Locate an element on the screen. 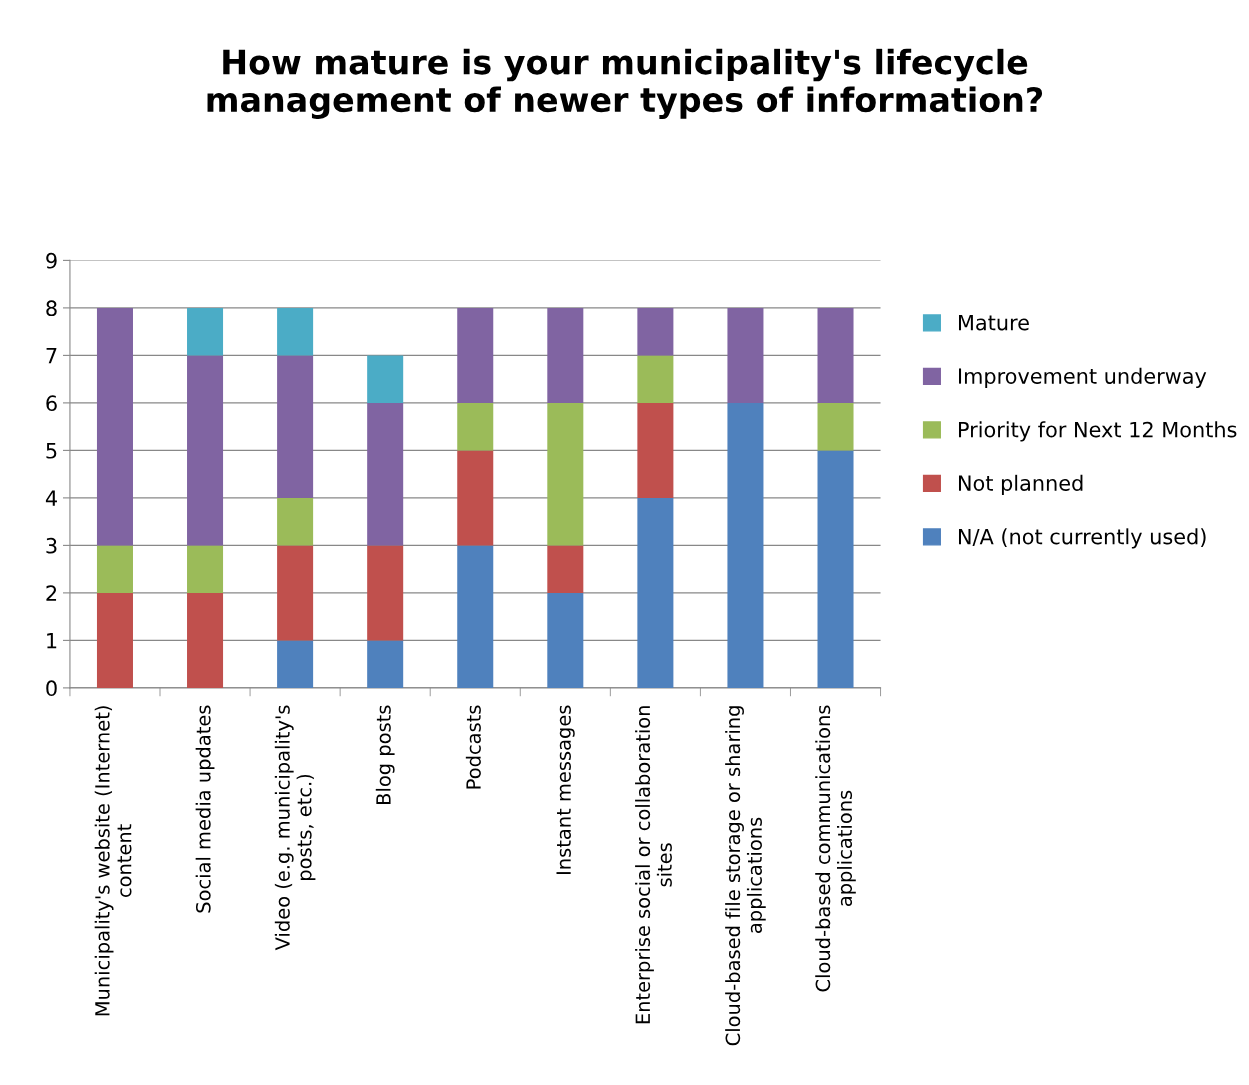 The height and width of the screenshot is (1085, 1249). y-tick-label: 4 is located at coordinates (51, 498).